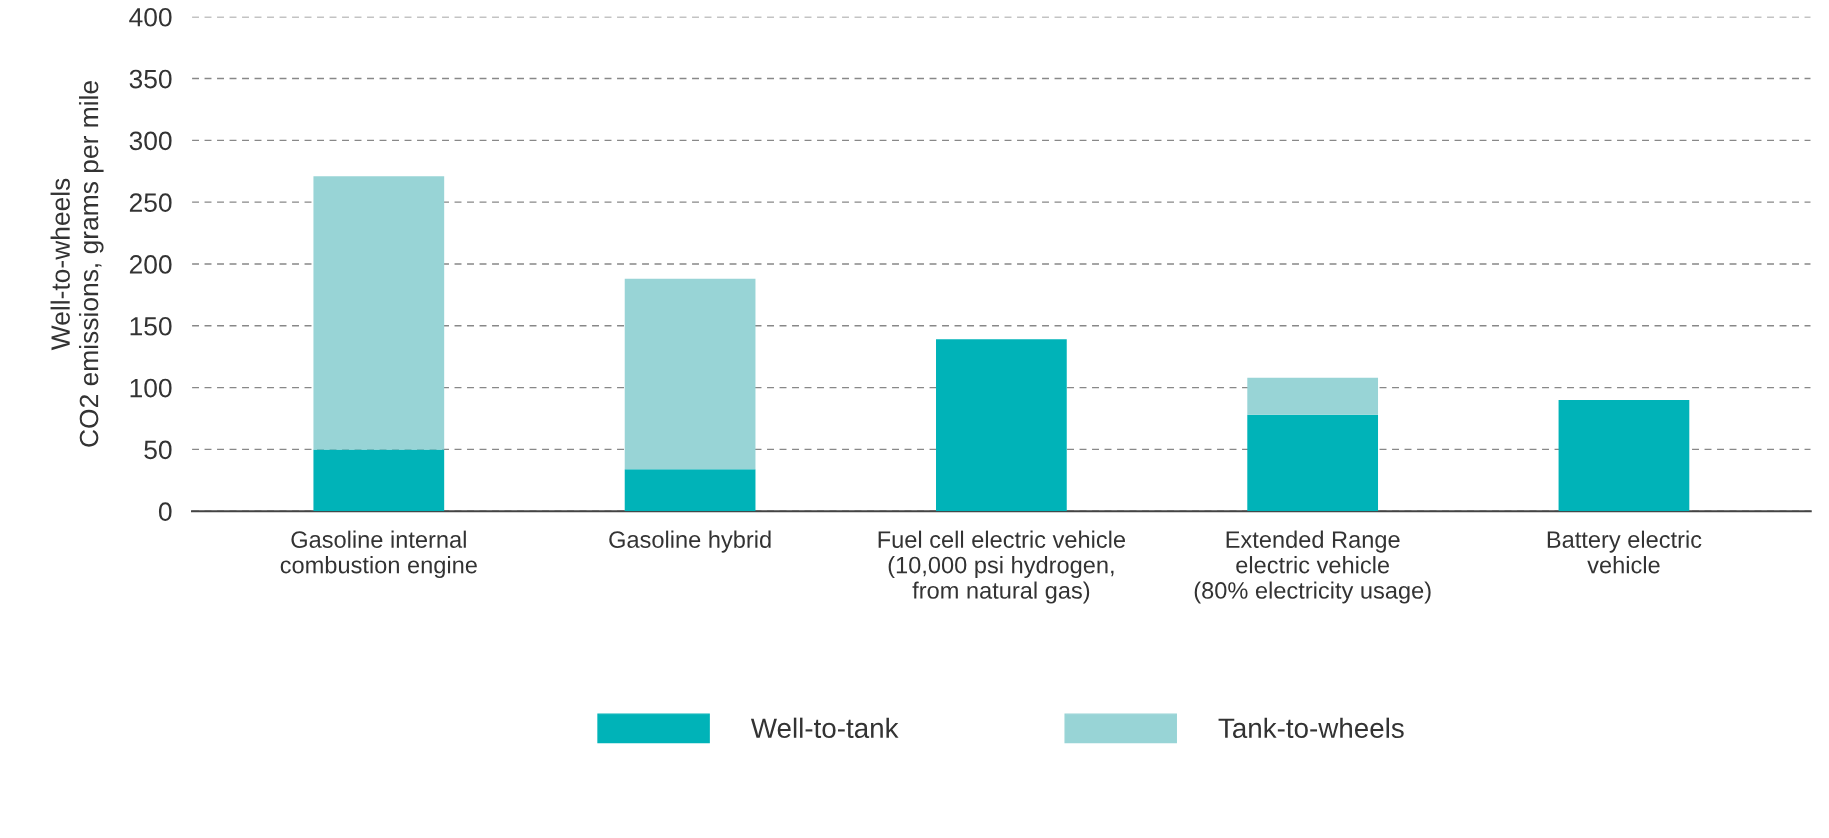 This screenshot has width=1829, height=838. What do you see at coordinates (150, 264) in the screenshot?
I see `y-tick-label: 200` at bounding box center [150, 264].